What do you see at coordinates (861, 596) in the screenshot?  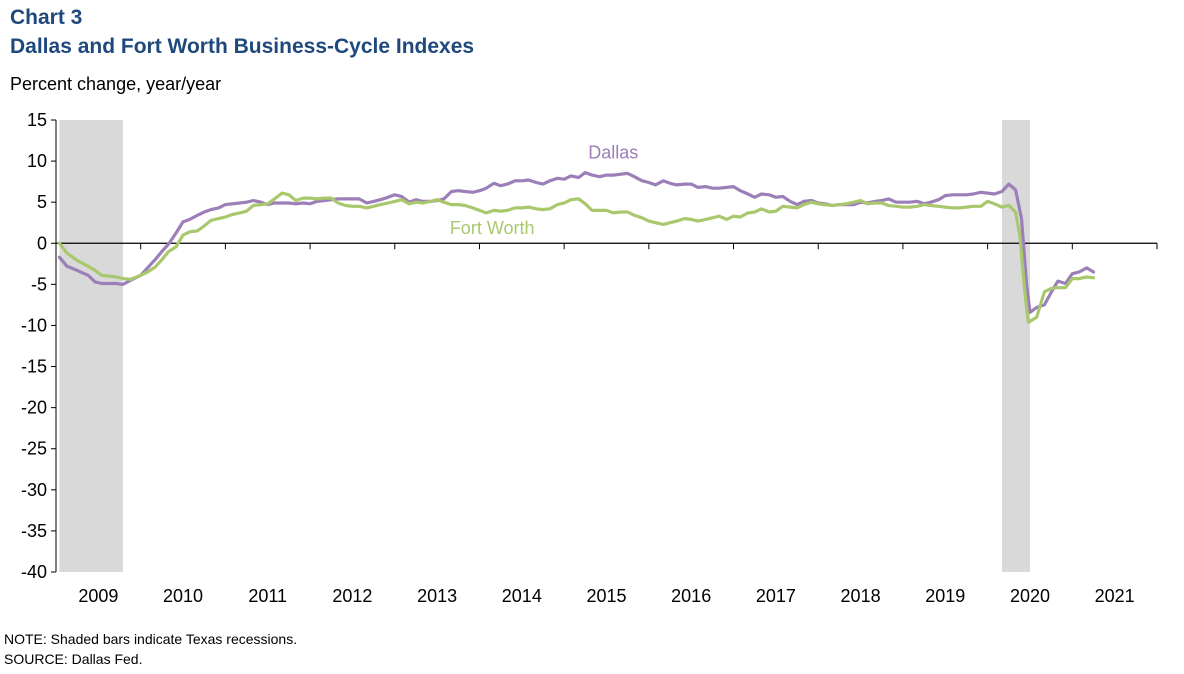 I see `x-tick-label: 2018` at bounding box center [861, 596].